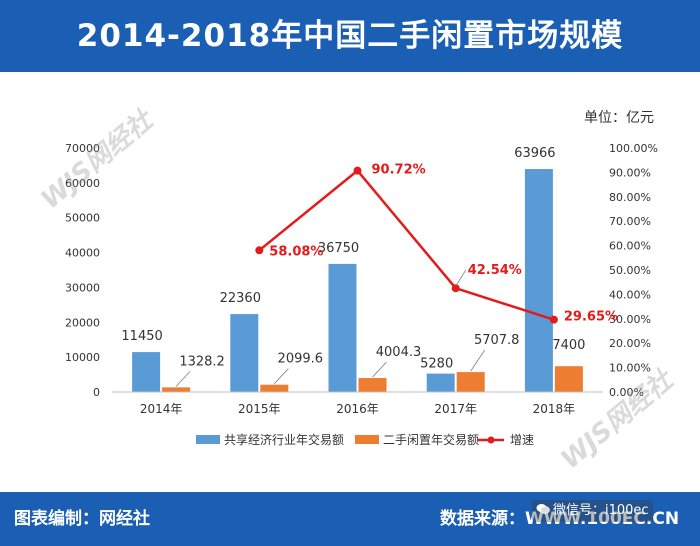 This screenshot has width=700, height=546. What do you see at coordinates (568, 345) in the screenshot?
I see `data-label-secondhand: 7400` at bounding box center [568, 345].